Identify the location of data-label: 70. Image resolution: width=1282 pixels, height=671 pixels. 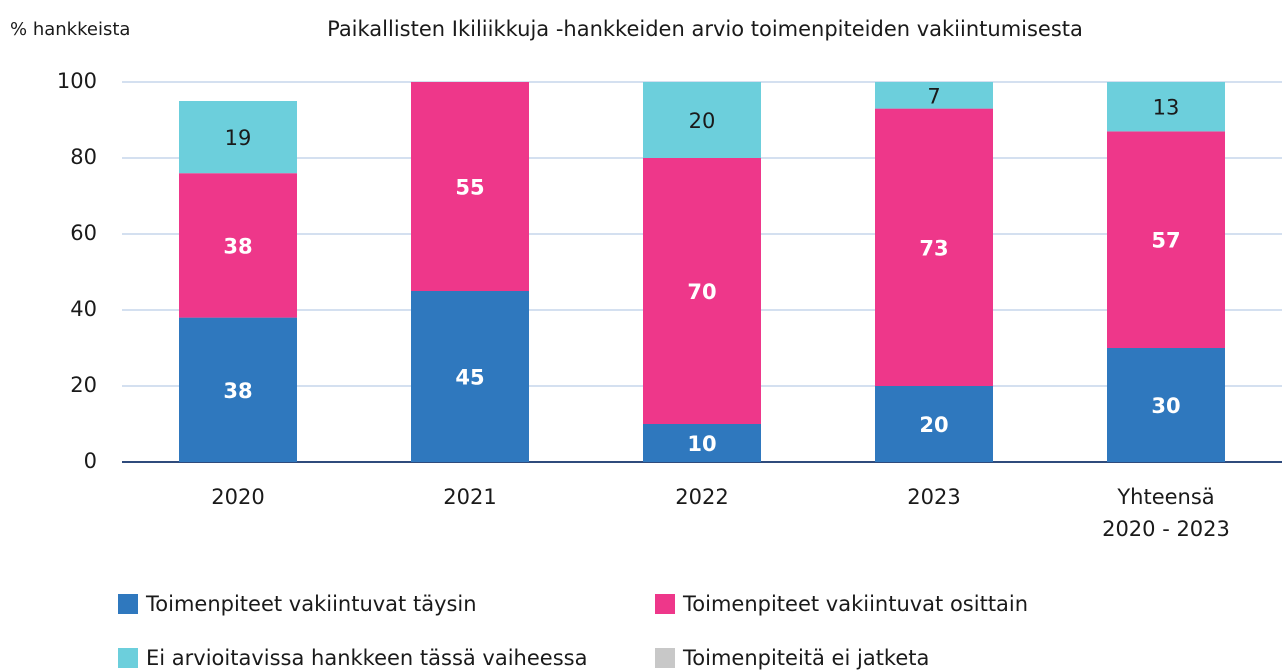
(701, 292).